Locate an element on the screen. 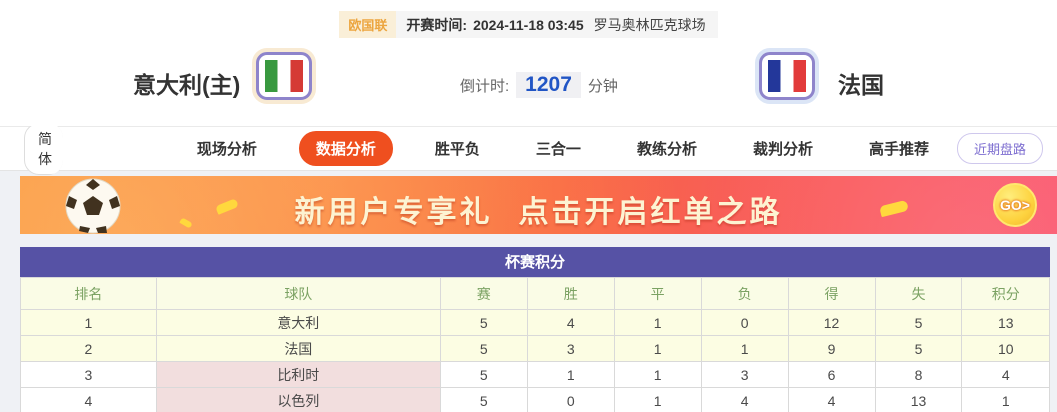 Image resolution: width=1057 pixels, height=412 pixels. kickoff-datetime: 2024-11-18 03:45 is located at coordinates (528, 24).